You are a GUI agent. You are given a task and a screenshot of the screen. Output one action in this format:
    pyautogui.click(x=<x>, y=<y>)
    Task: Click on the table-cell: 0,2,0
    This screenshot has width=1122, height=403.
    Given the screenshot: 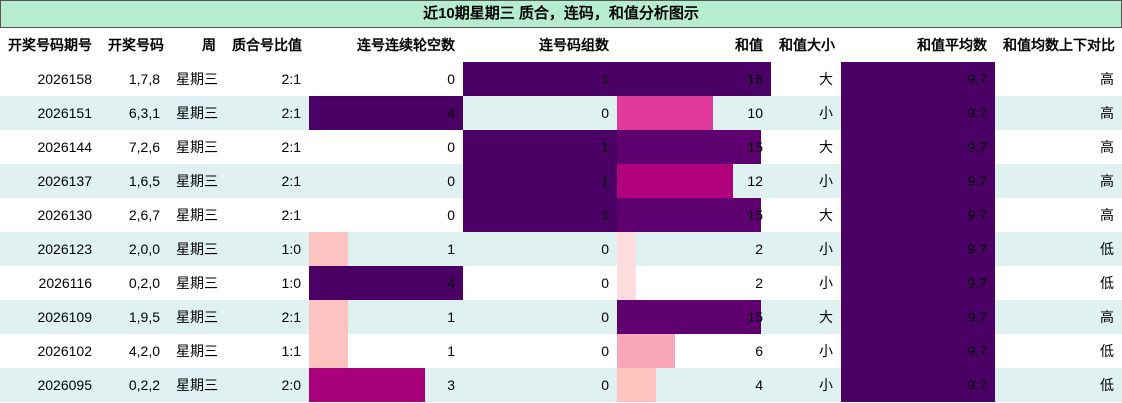 What is the action you would take?
    pyautogui.click(x=144, y=283)
    